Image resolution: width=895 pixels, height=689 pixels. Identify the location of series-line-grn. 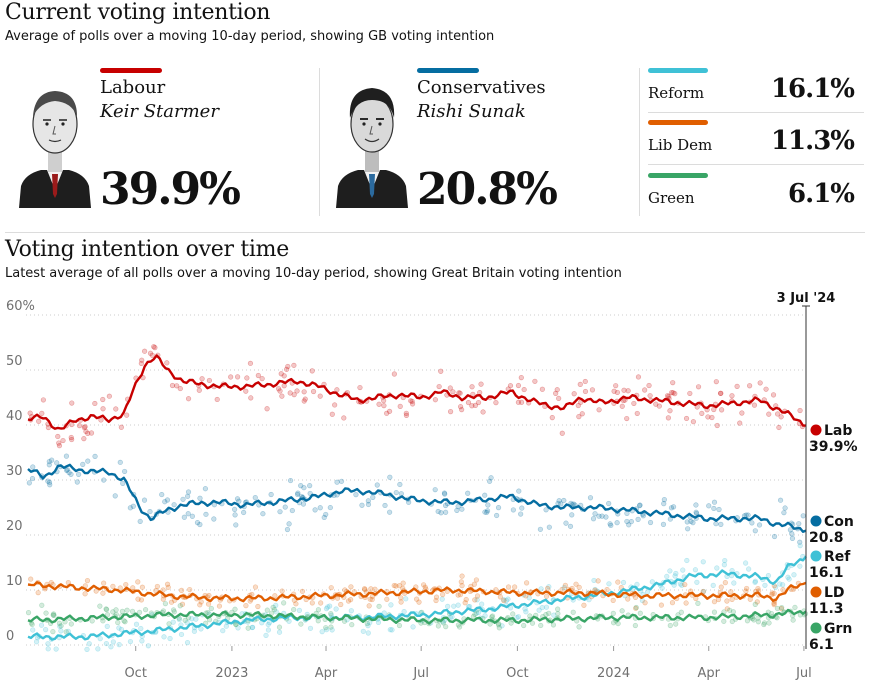
(417, 616).